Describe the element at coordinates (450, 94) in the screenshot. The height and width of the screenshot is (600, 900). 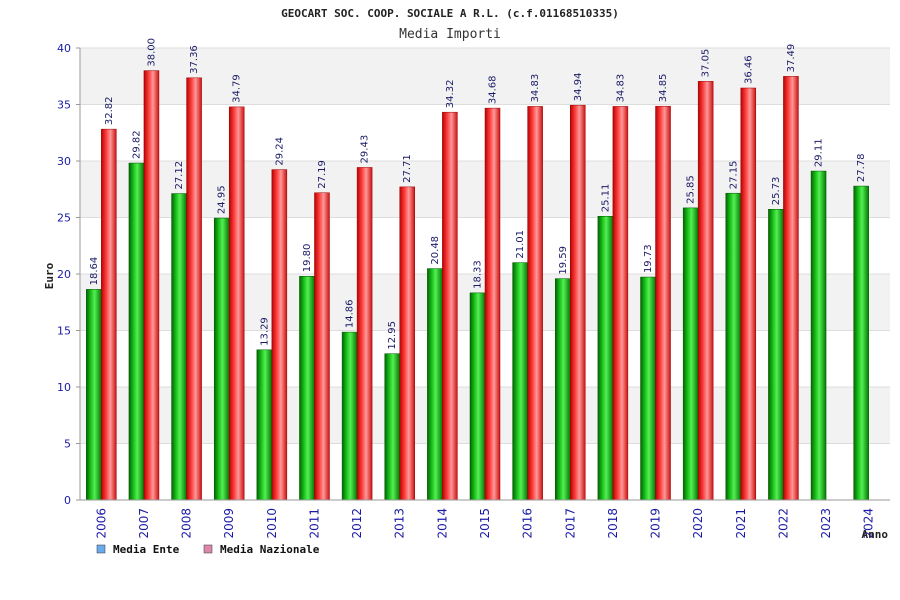
I see `data-label: 34.32` at that location.